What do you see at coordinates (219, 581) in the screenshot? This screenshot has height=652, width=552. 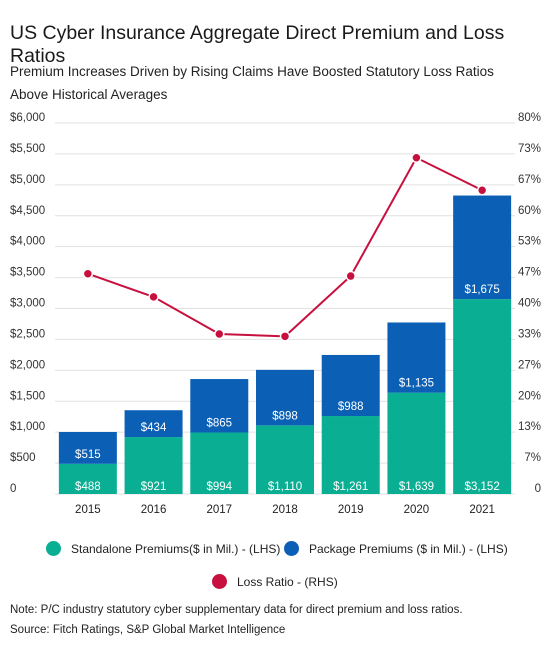 I see `legend-swatch-loss` at bounding box center [219, 581].